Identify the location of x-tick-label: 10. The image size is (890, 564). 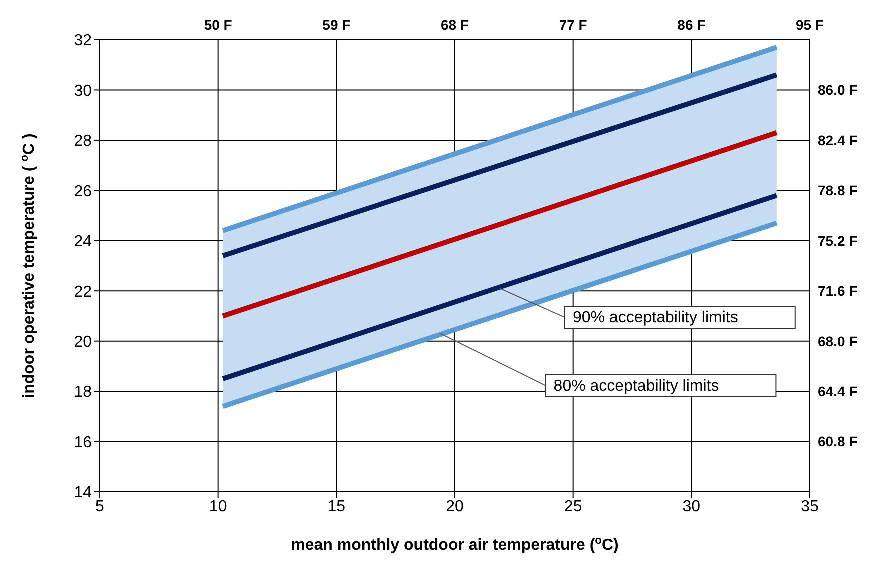
(218, 507).